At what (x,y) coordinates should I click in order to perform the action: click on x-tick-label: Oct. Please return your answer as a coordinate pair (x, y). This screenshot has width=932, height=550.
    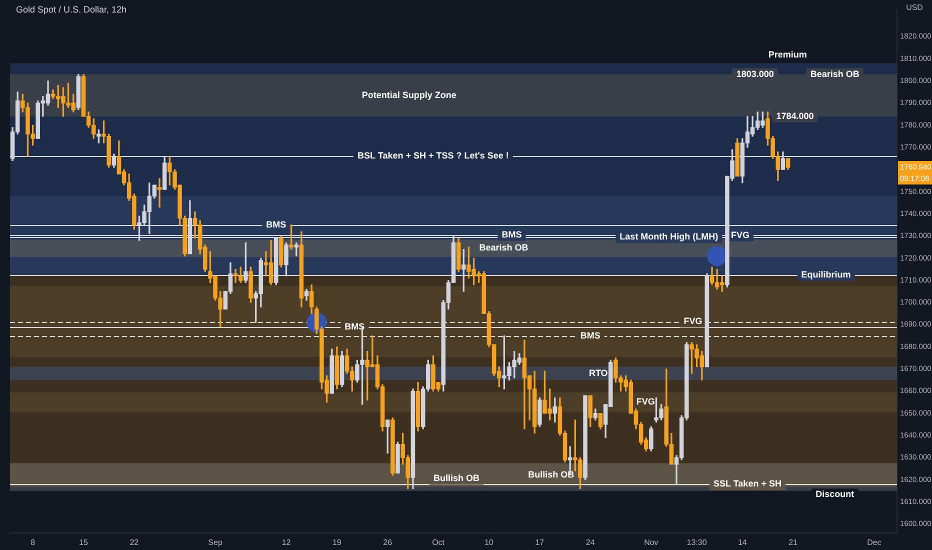
    Looking at the image, I should click on (439, 543).